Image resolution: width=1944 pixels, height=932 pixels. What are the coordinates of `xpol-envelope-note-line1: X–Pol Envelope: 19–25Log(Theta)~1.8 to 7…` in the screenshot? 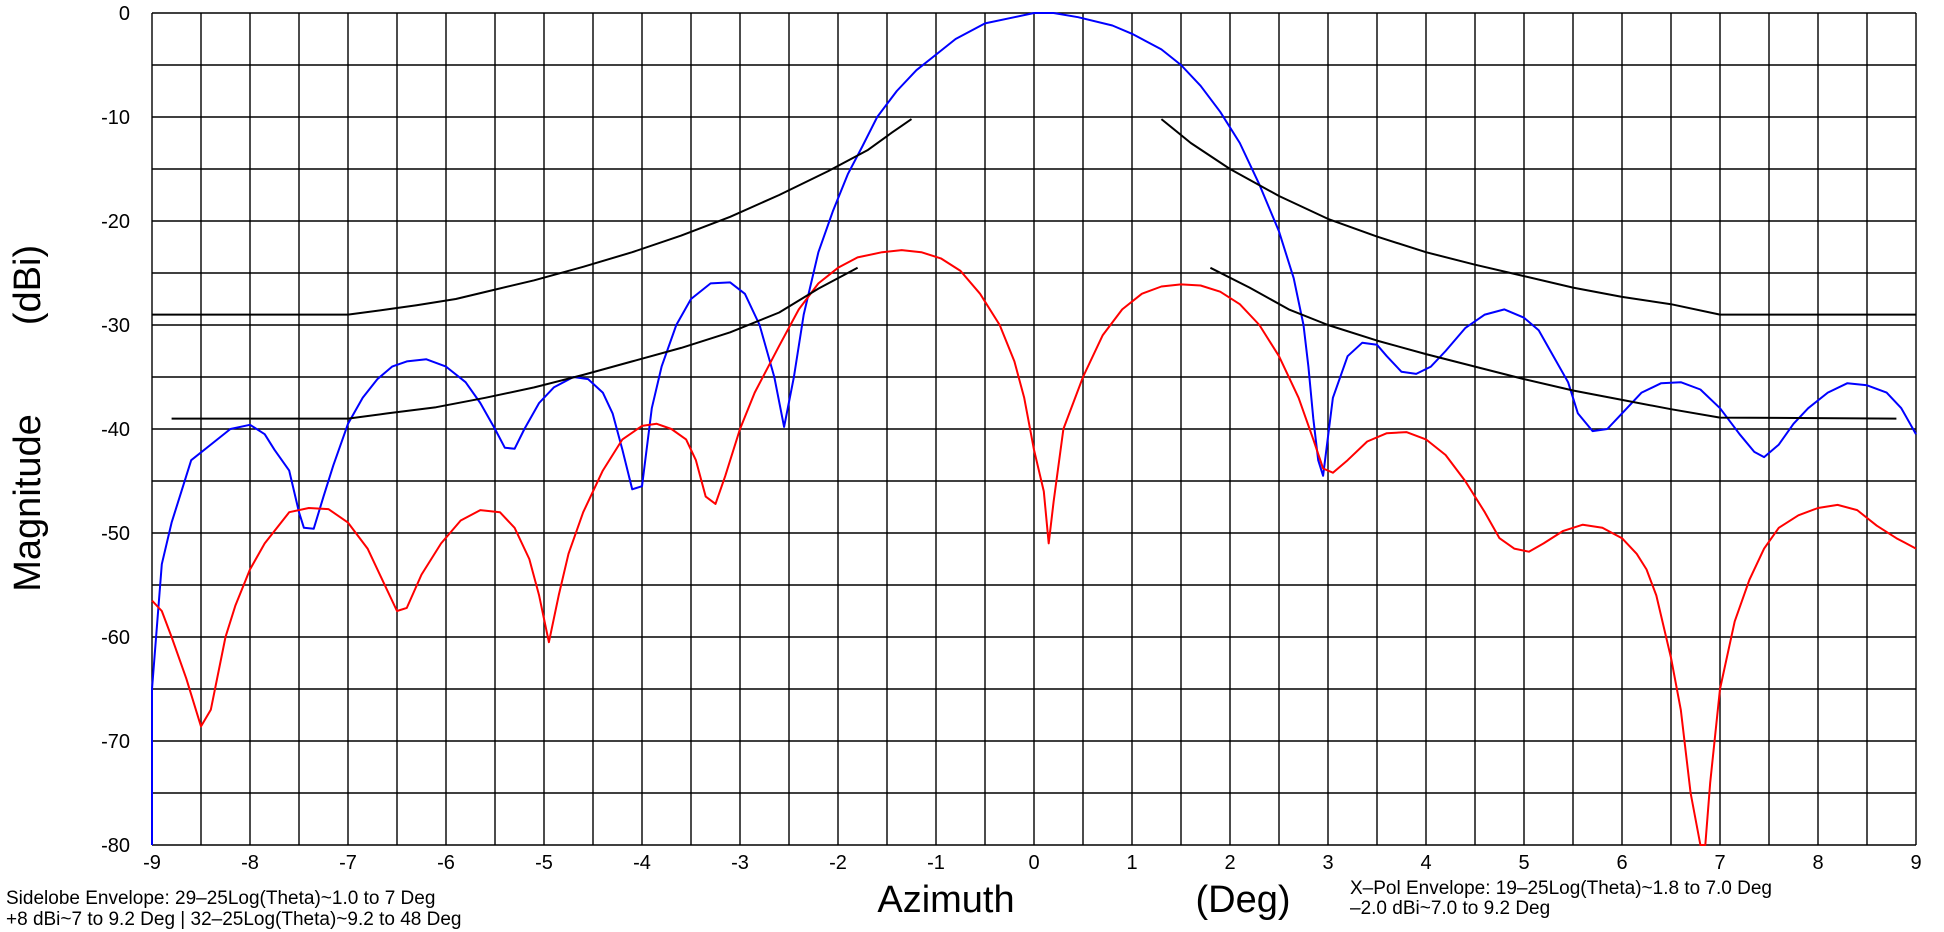 It's located at (1561, 888).